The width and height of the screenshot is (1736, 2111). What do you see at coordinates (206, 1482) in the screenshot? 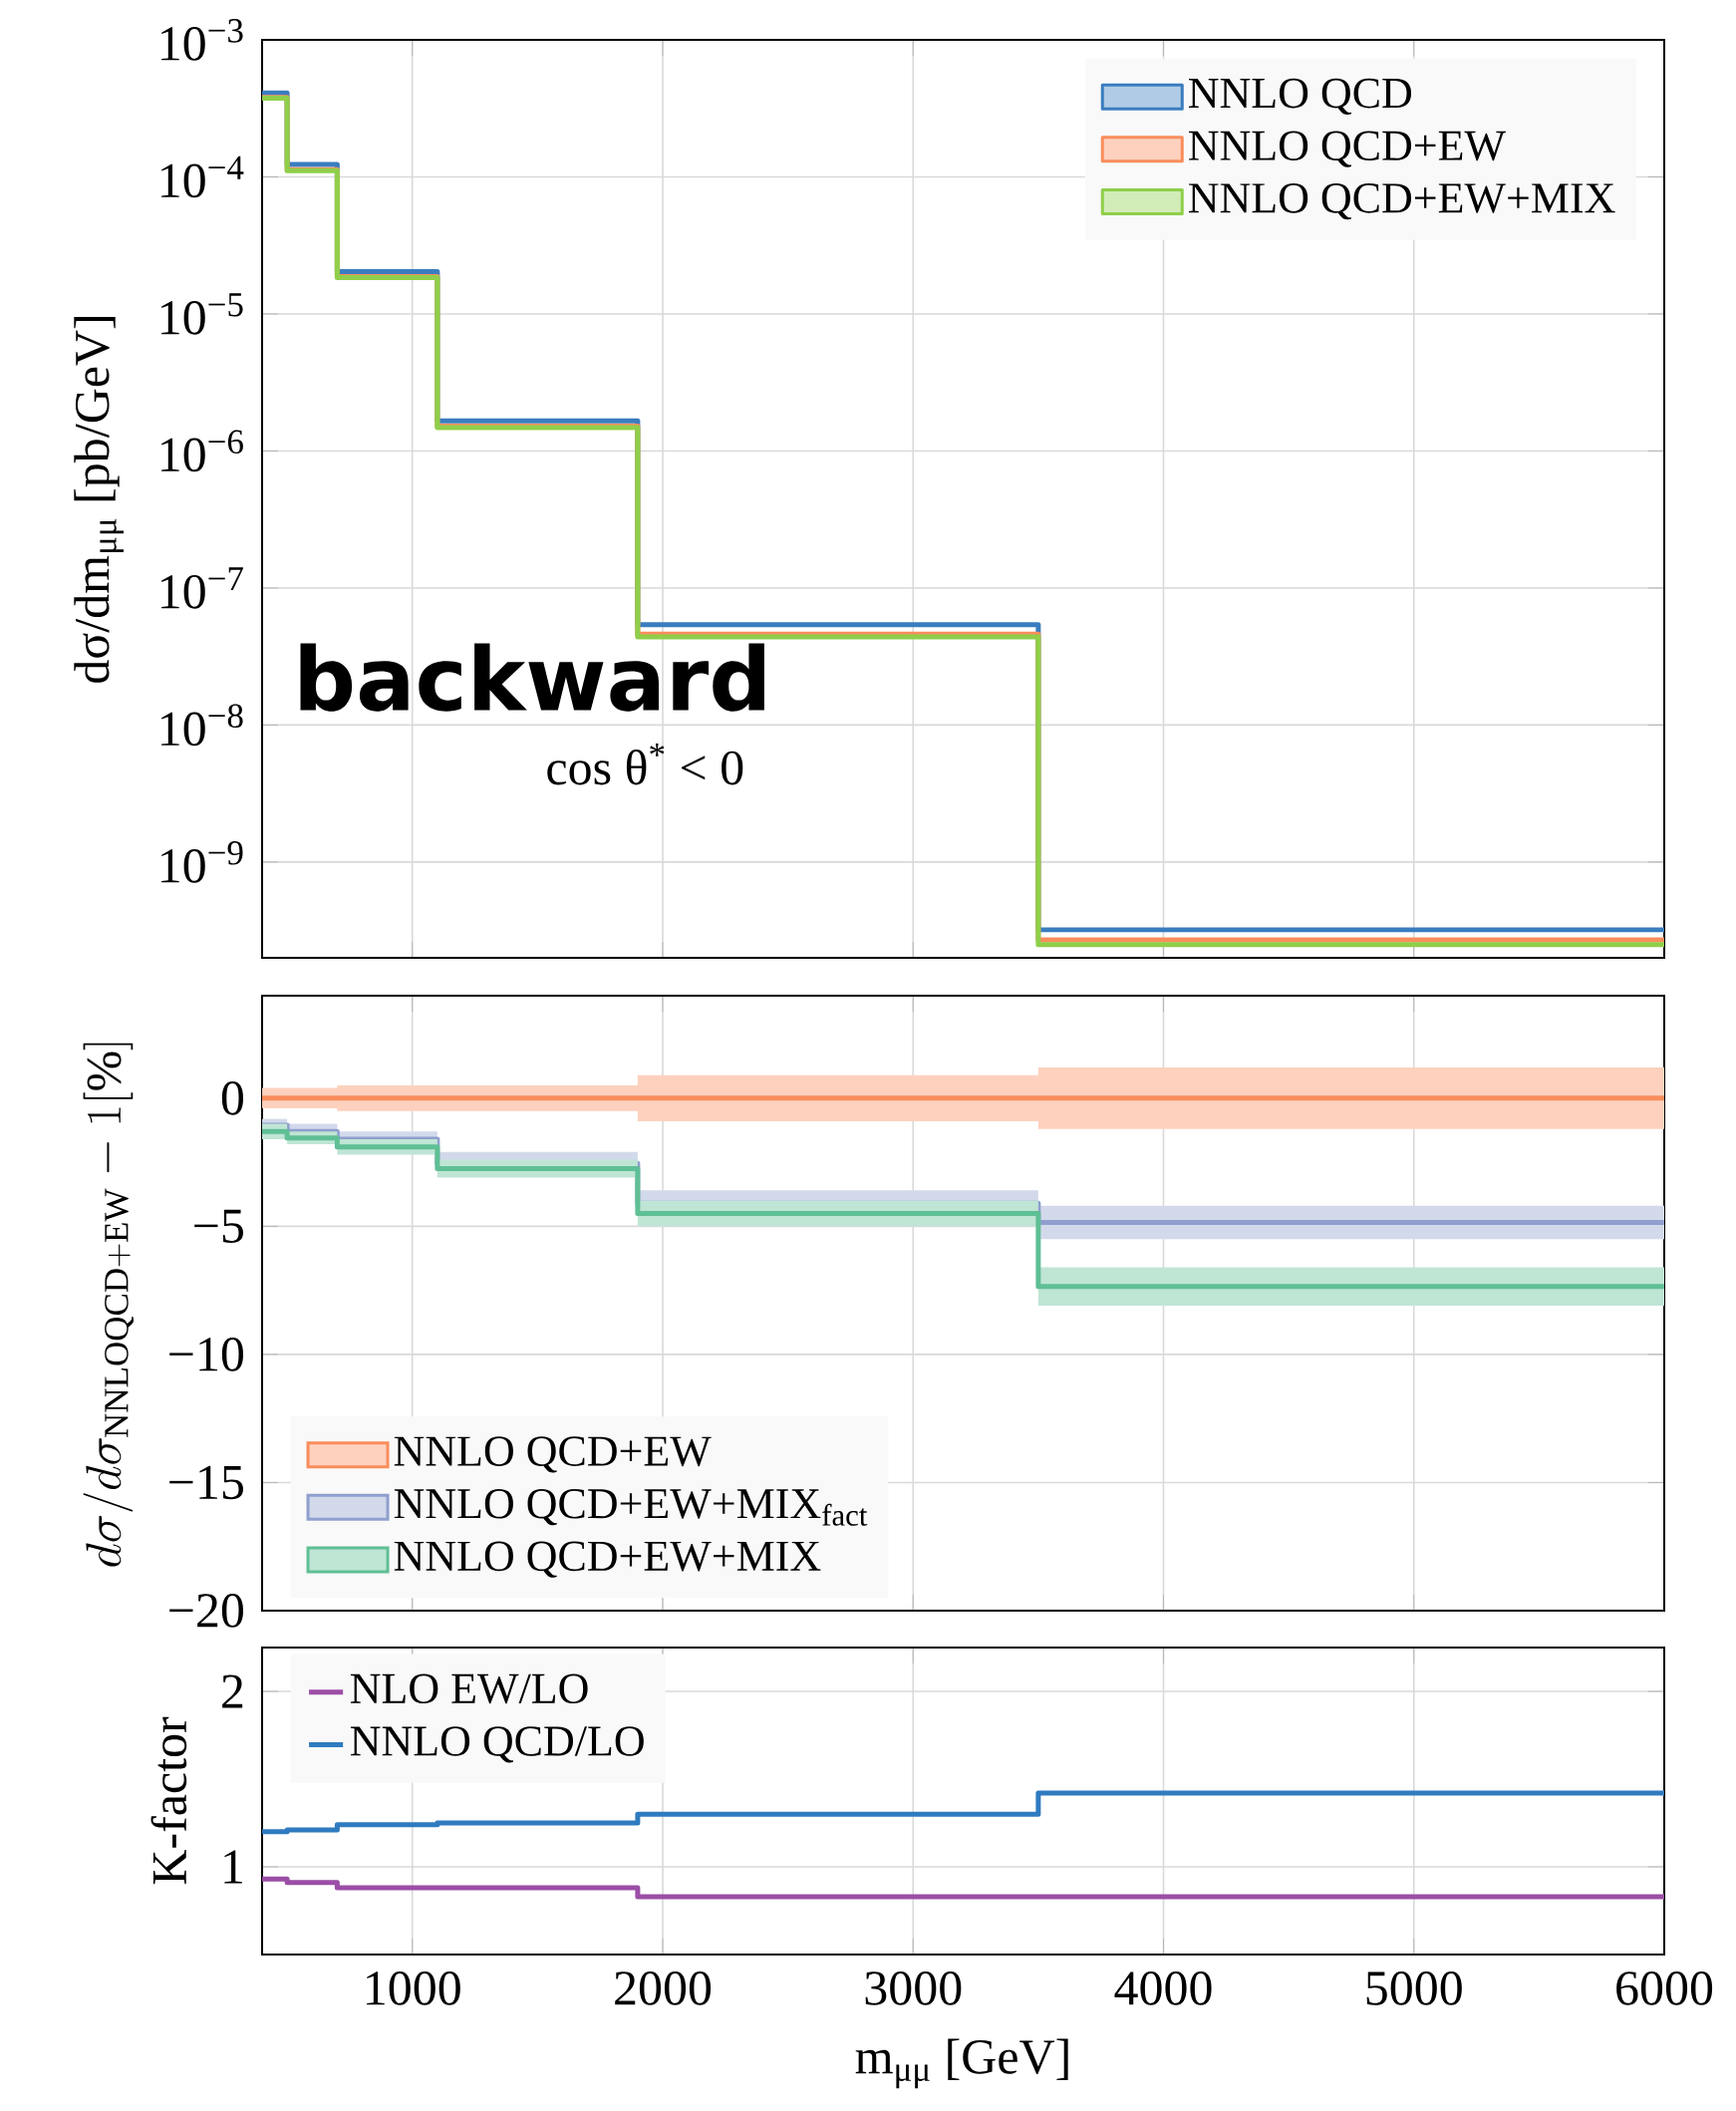
I see `y-tick-label: −15` at bounding box center [206, 1482].